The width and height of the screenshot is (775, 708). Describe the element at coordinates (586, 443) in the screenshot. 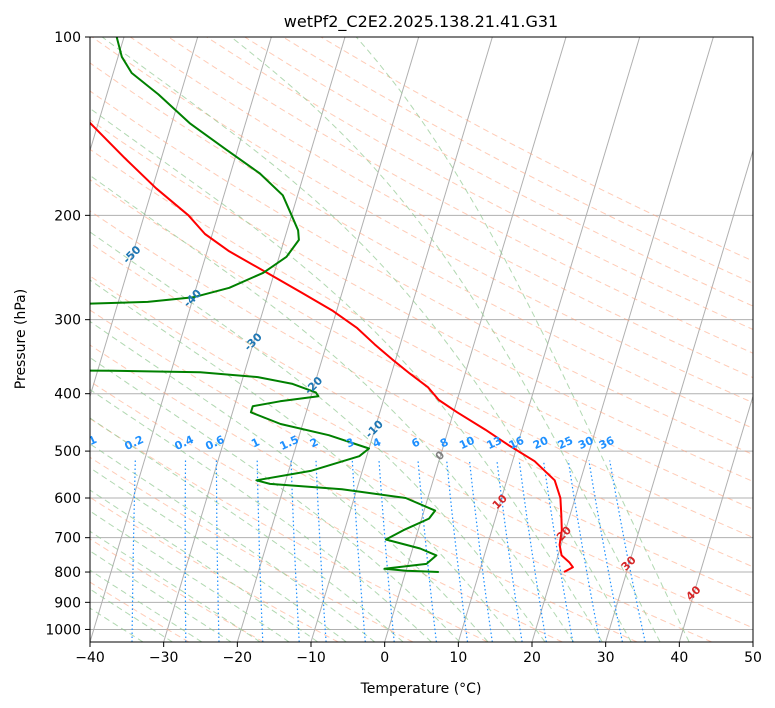

I see `mixing-ratio-label: 30` at that location.